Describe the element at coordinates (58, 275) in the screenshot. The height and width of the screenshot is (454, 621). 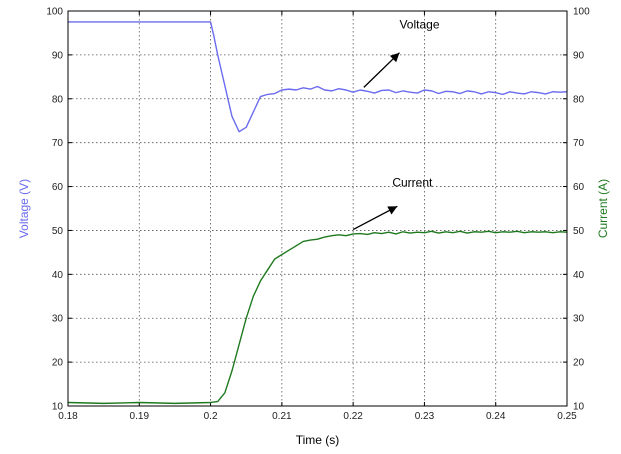
I see `y-tick-label-left: 40` at that location.